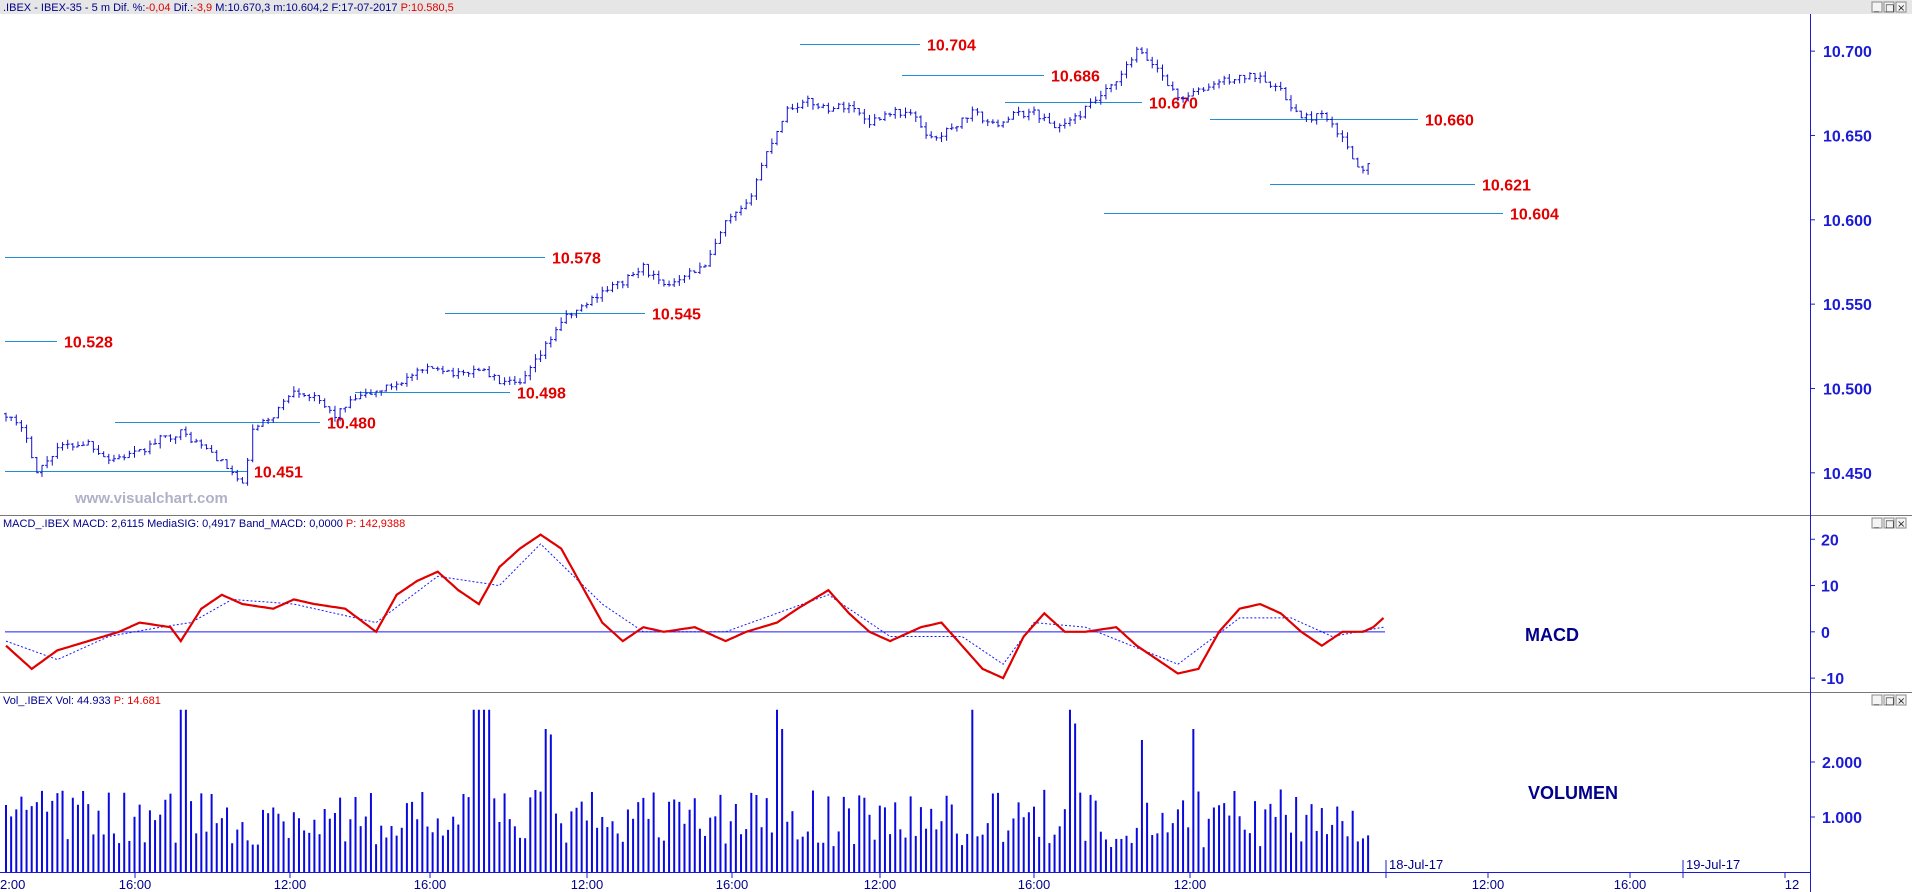 The width and height of the screenshot is (1912, 892). What do you see at coordinates (1847, 305) in the screenshot?
I see `price-axis-label: 10.550` at bounding box center [1847, 305].